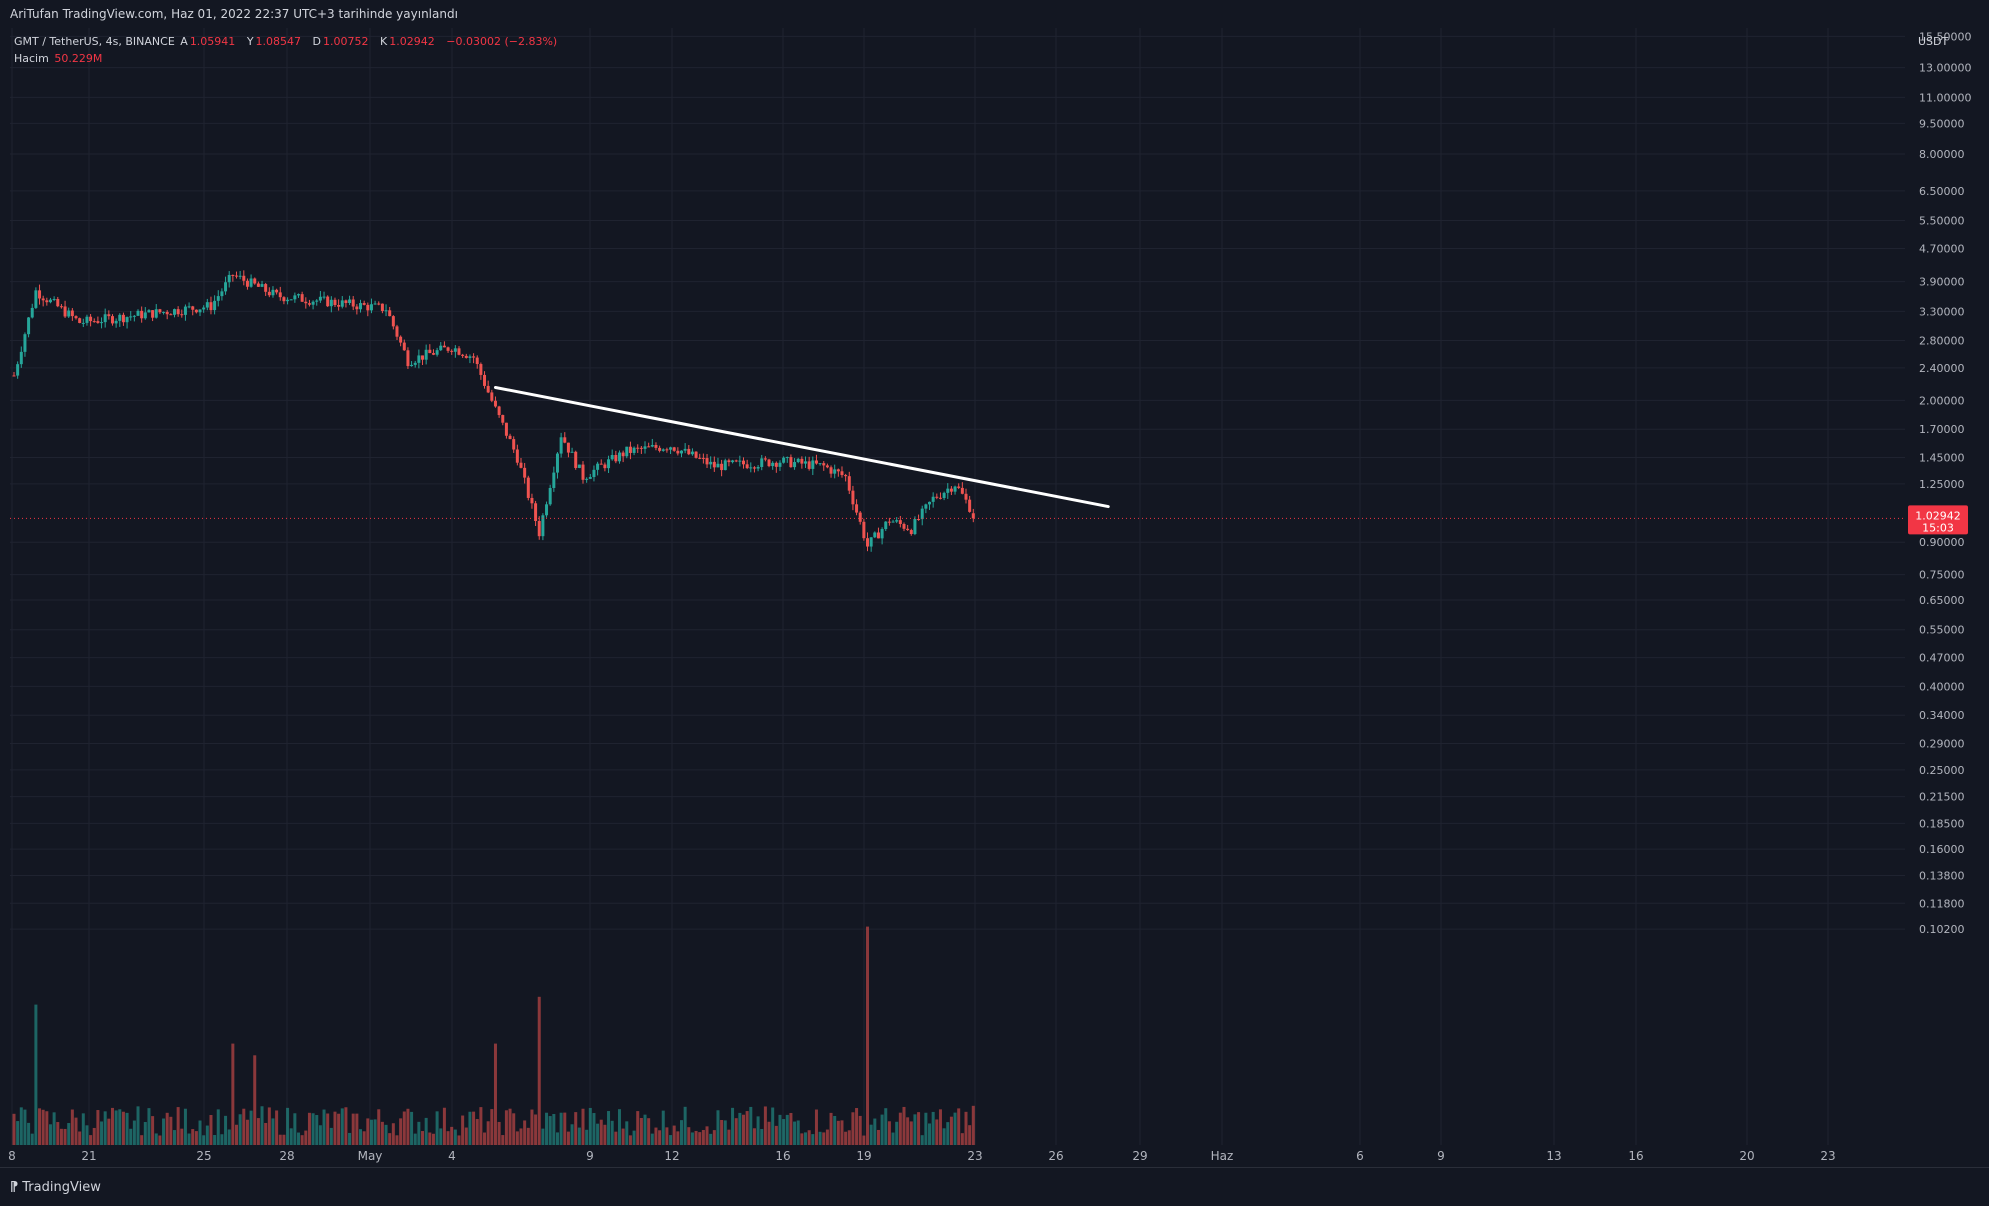 The height and width of the screenshot is (1206, 1989). I want to click on tradingview-brand: ⁋ TradingView, so click(55, 1187).